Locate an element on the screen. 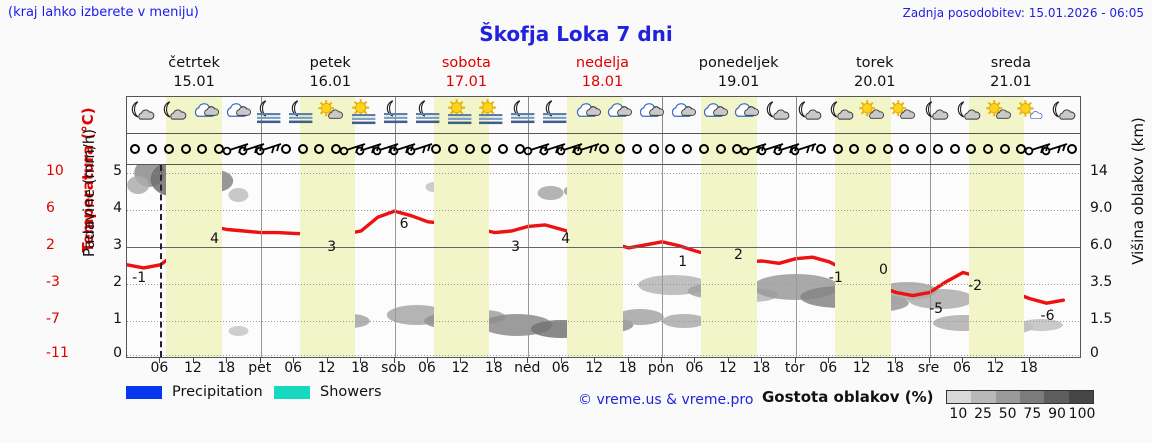  temperature-tick-label: 6 is located at coordinates (50, 208).